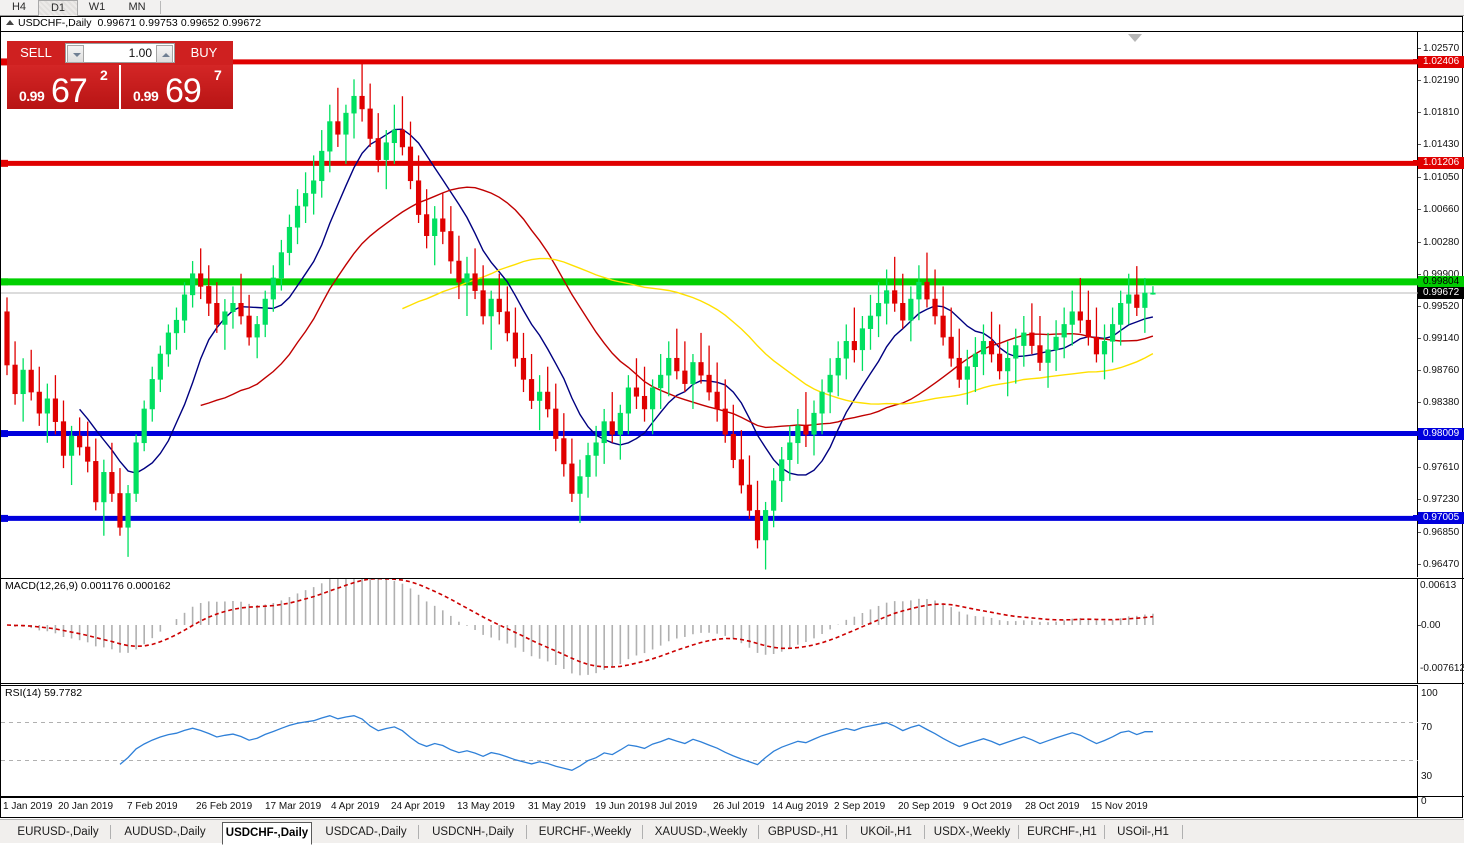  What do you see at coordinates (97, 7) in the screenshot?
I see `timeframe-w1: W1` at bounding box center [97, 7].